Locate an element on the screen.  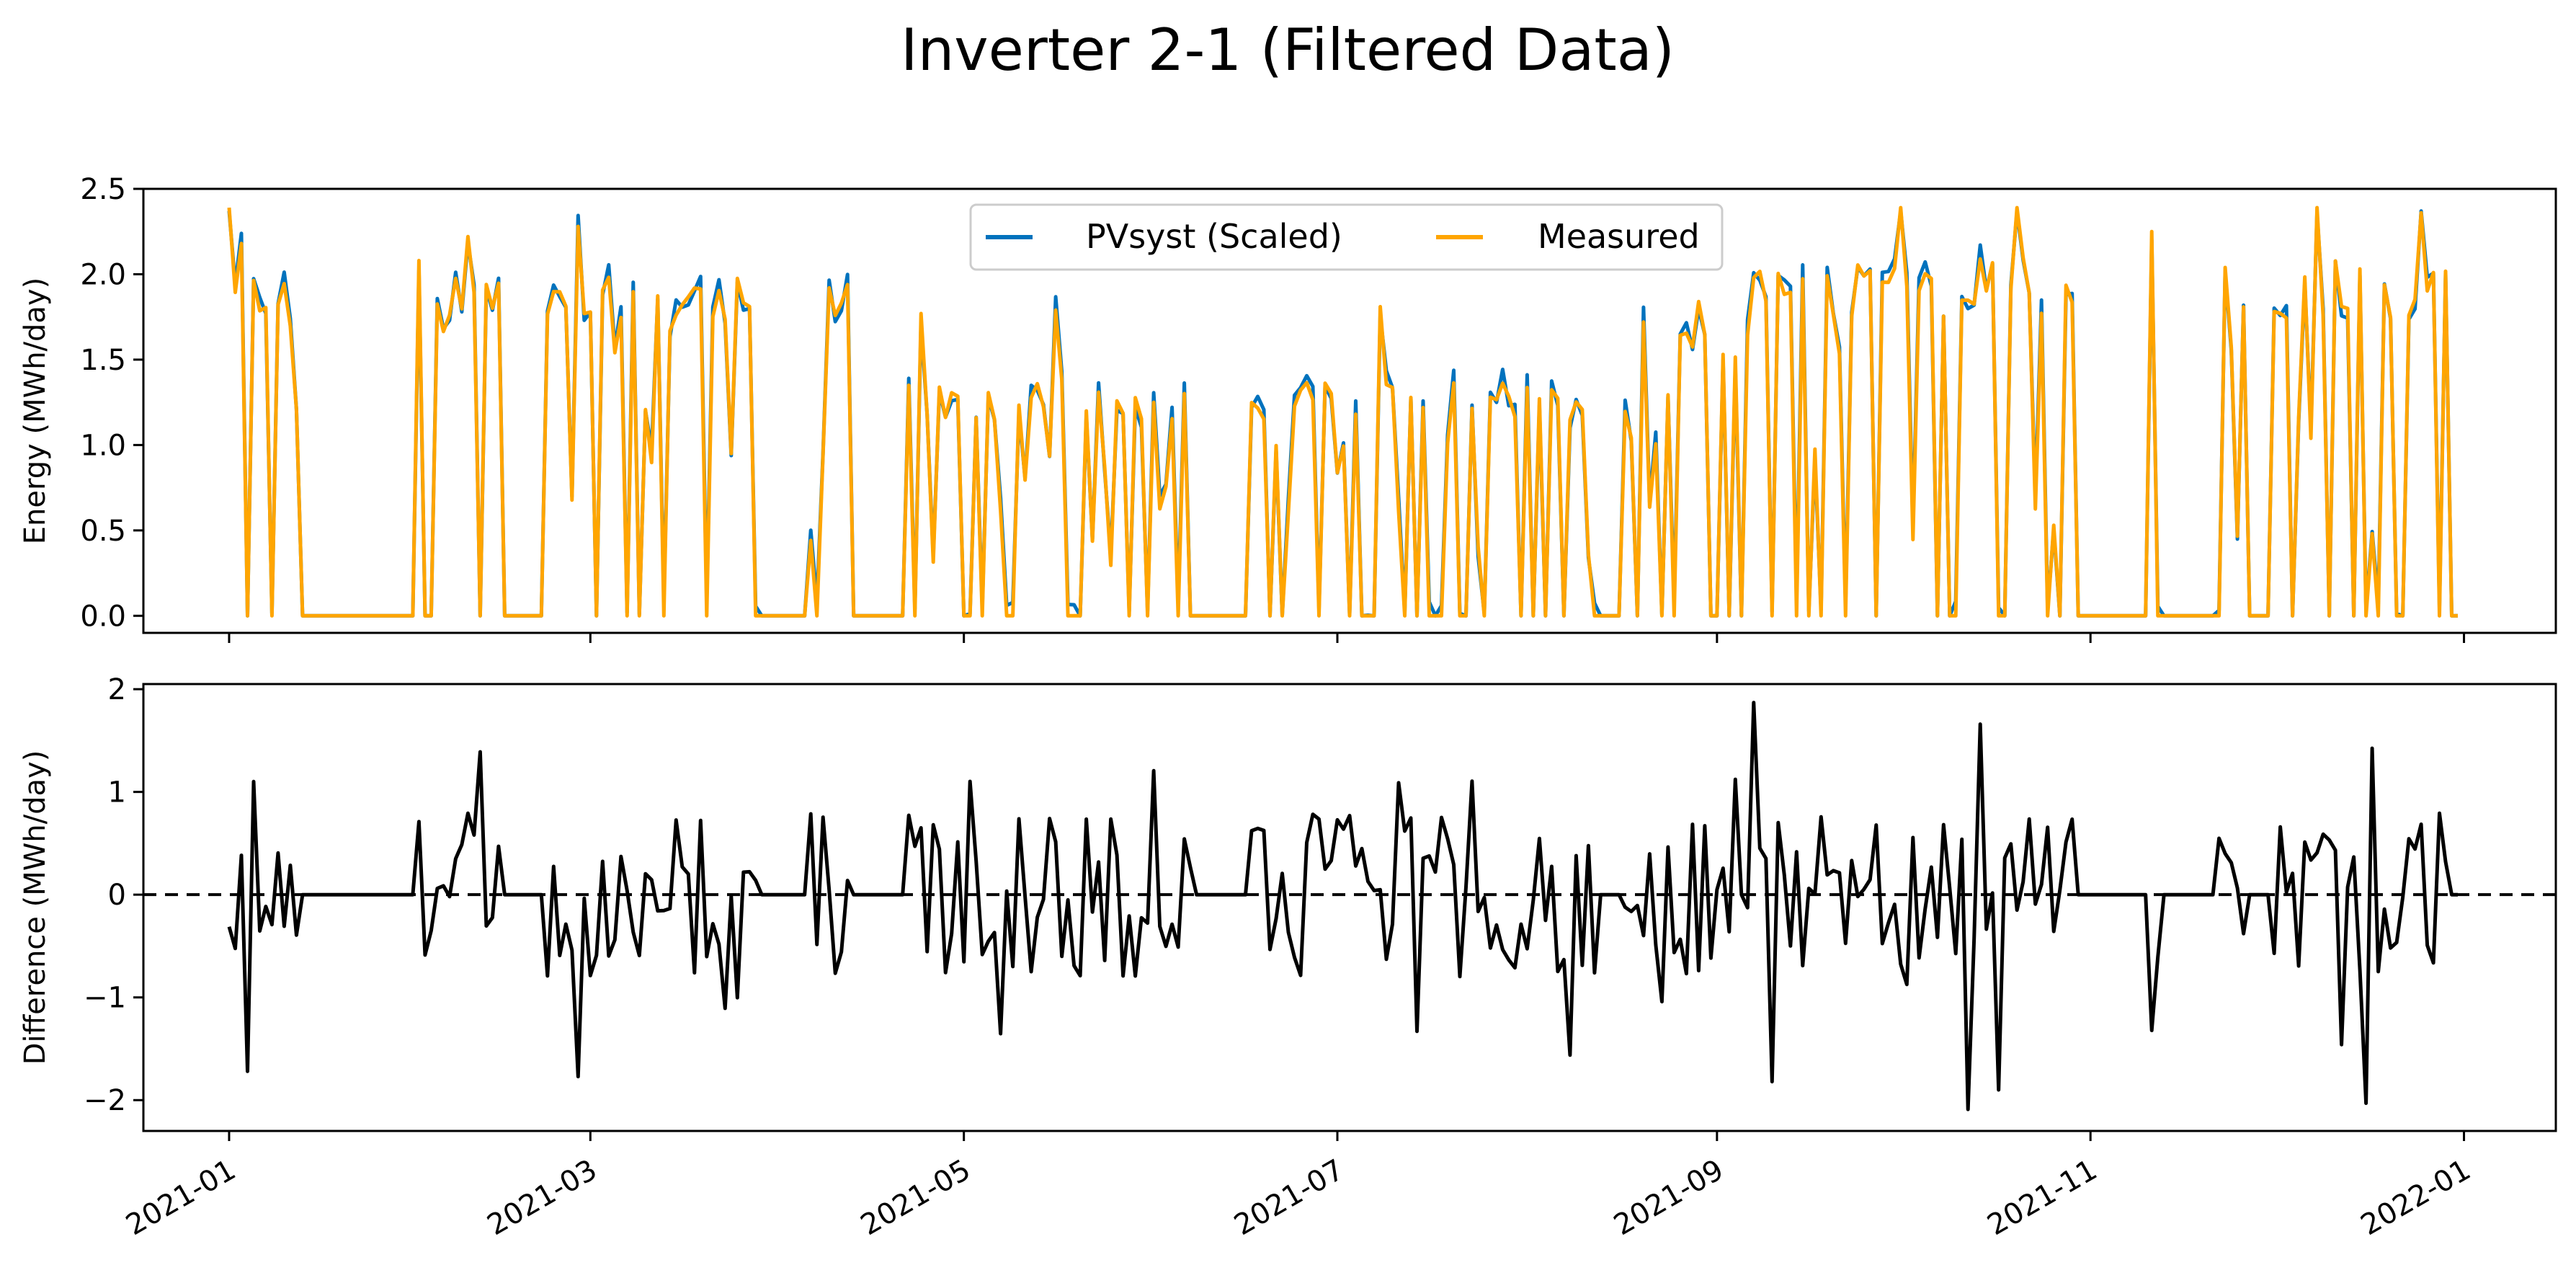
y-tick-label: 0.0 is located at coordinates (103, 616).